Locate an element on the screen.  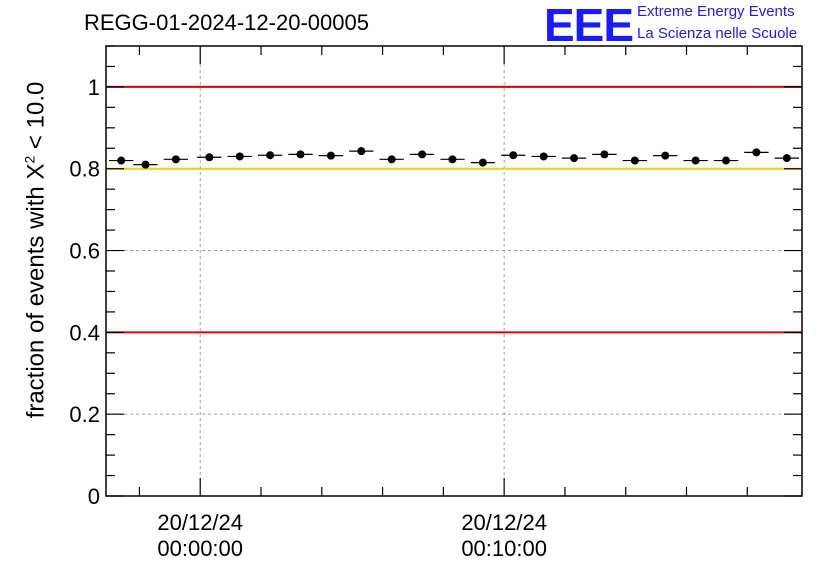
y-axis-label-exponent: 2 is located at coordinates (29, 159).